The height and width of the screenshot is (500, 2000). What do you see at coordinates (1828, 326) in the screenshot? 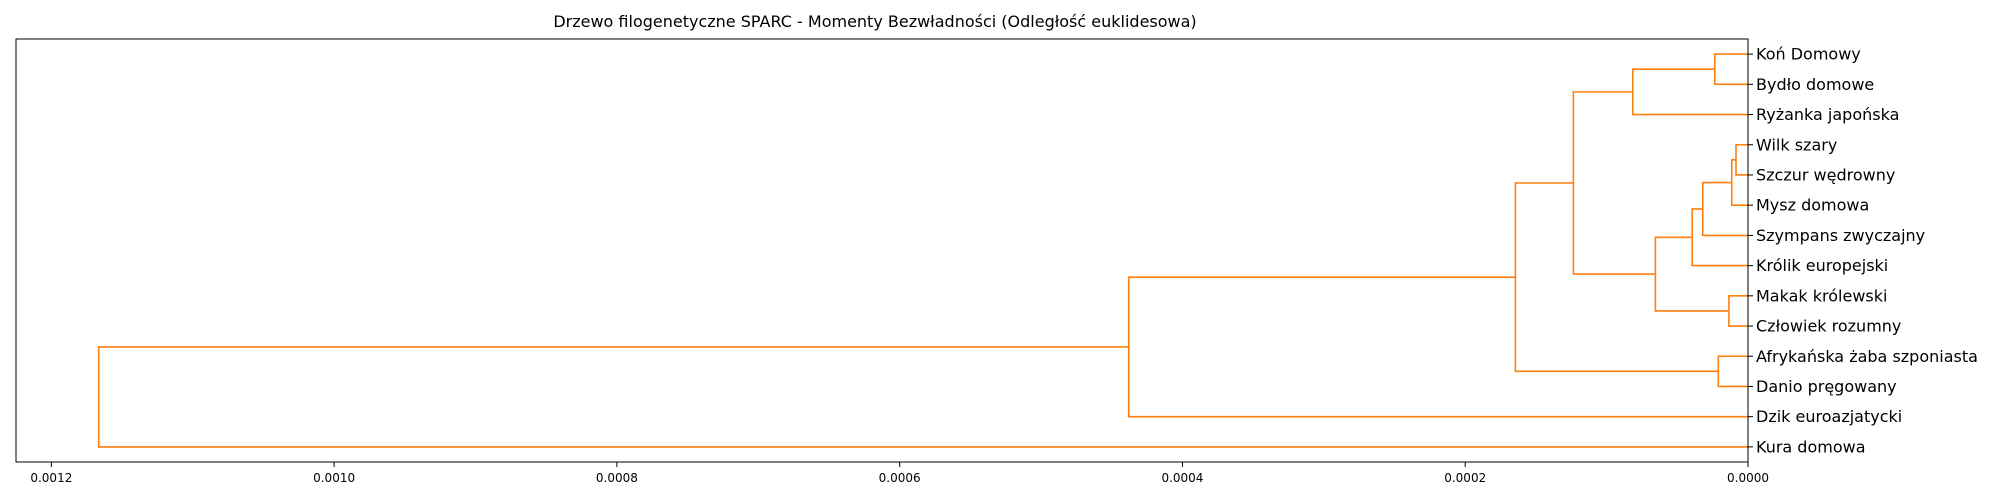
I see `leaf-label: Człowiek rozumny` at bounding box center [1828, 326].